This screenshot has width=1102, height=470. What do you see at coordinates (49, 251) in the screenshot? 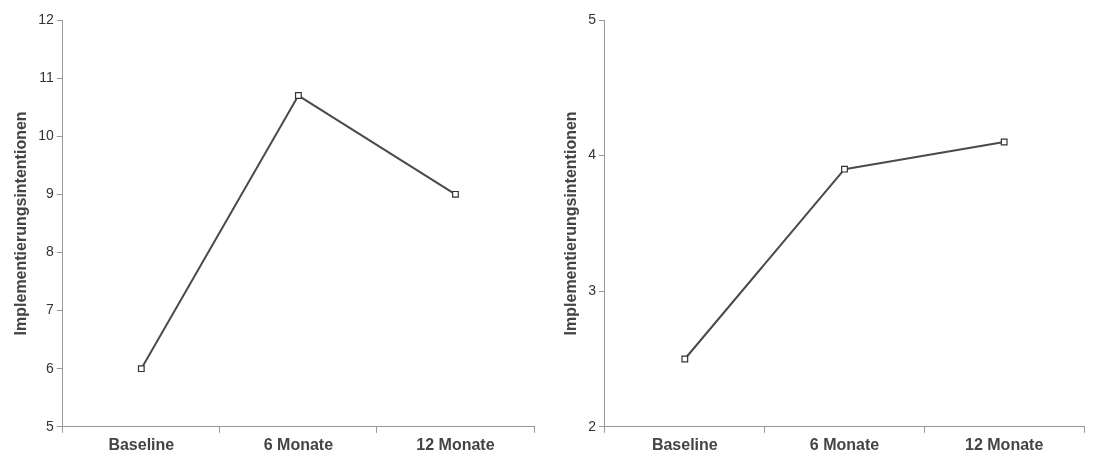
I see `y-tick-label: 8` at bounding box center [49, 251].